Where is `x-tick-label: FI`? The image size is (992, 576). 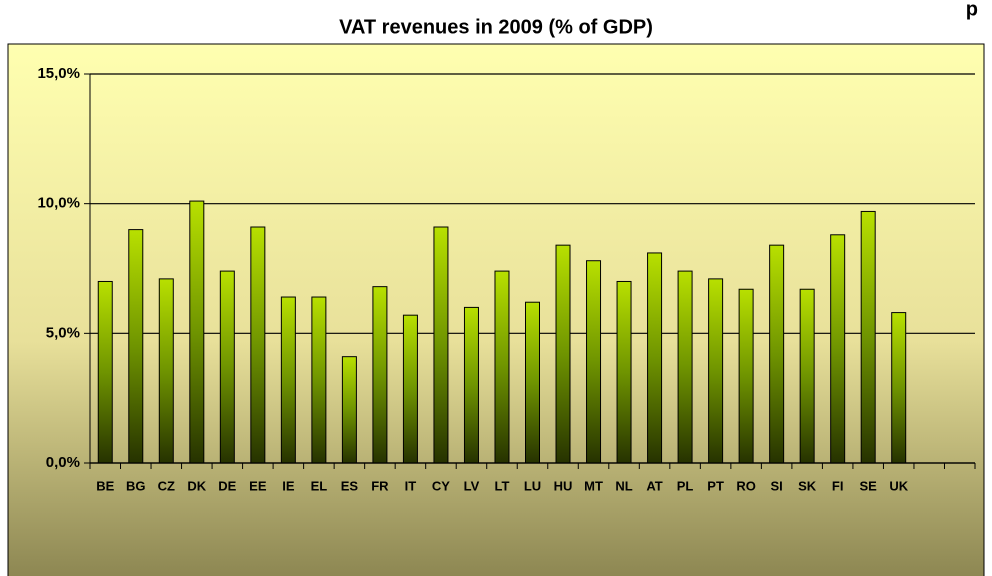 x-tick-label: FI is located at coordinates (838, 485).